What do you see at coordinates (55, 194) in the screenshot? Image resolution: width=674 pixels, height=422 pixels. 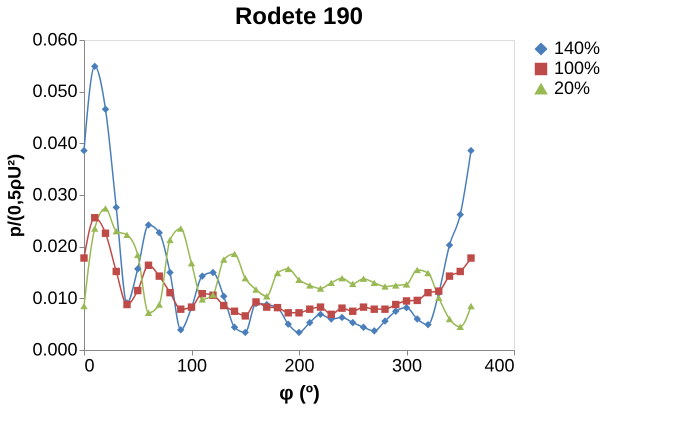 I see `y-tick-label: 0.030` at bounding box center [55, 194].